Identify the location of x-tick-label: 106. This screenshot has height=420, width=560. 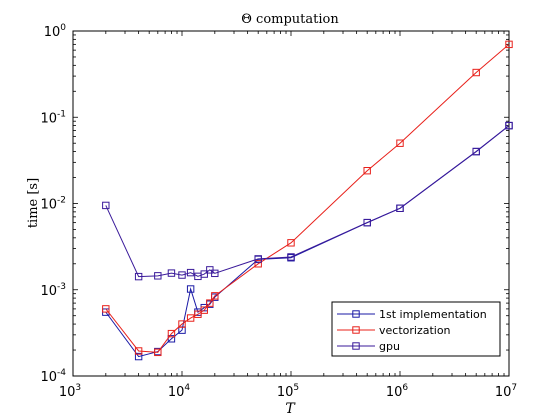
(397, 391).